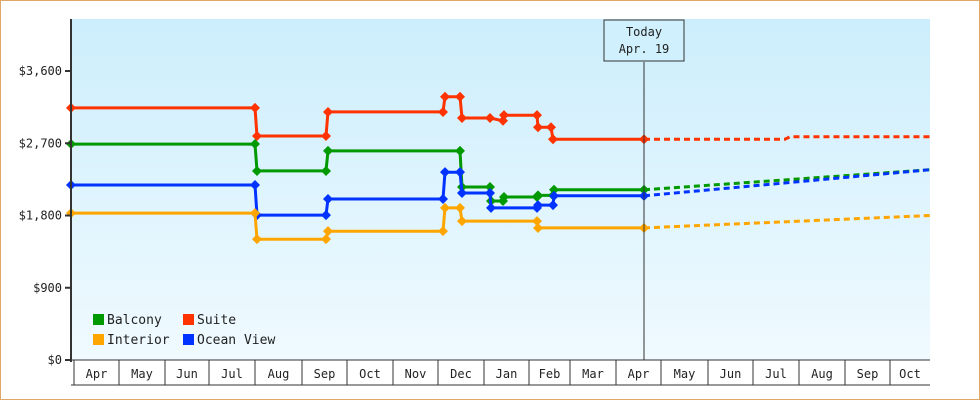 The image size is (980, 400). What do you see at coordinates (644, 40) in the screenshot?
I see `today-box` at bounding box center [644, 40].